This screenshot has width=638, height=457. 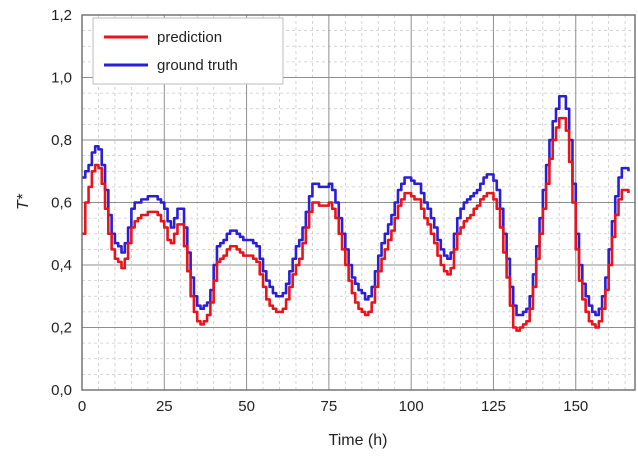 I want to click on x-tick-label: 75, so click(x=329, y=406).